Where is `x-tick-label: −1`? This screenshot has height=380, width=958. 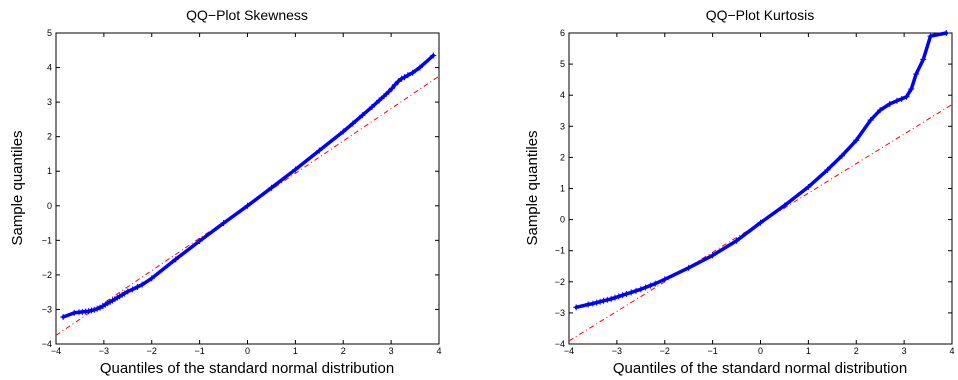
x-tick-label: −1 is located at coordinates (199, 351).